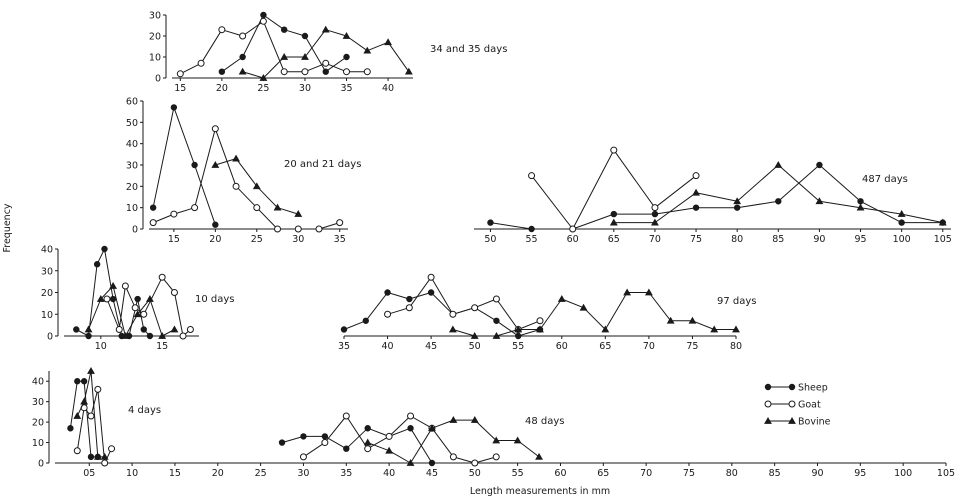 The image size is (971, 498). I want to click on x-tick-label: 20, so click(218, 473).